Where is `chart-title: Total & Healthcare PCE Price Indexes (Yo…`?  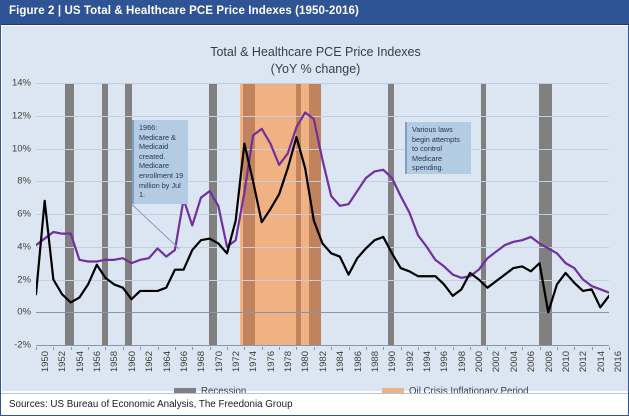 chart-title: Total & Healthcare PCE Price Indexes (Yo… is located at coordinates (315, 61).